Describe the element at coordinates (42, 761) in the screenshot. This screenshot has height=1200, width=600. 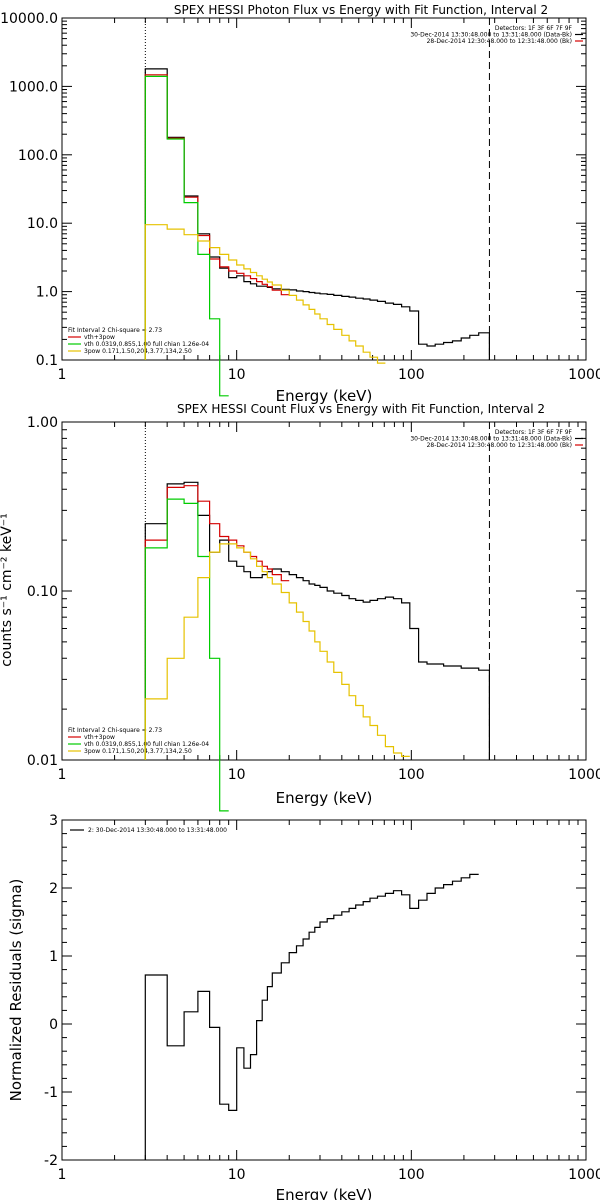
I see `count-flux-ytick-label: 0.01` at that location.